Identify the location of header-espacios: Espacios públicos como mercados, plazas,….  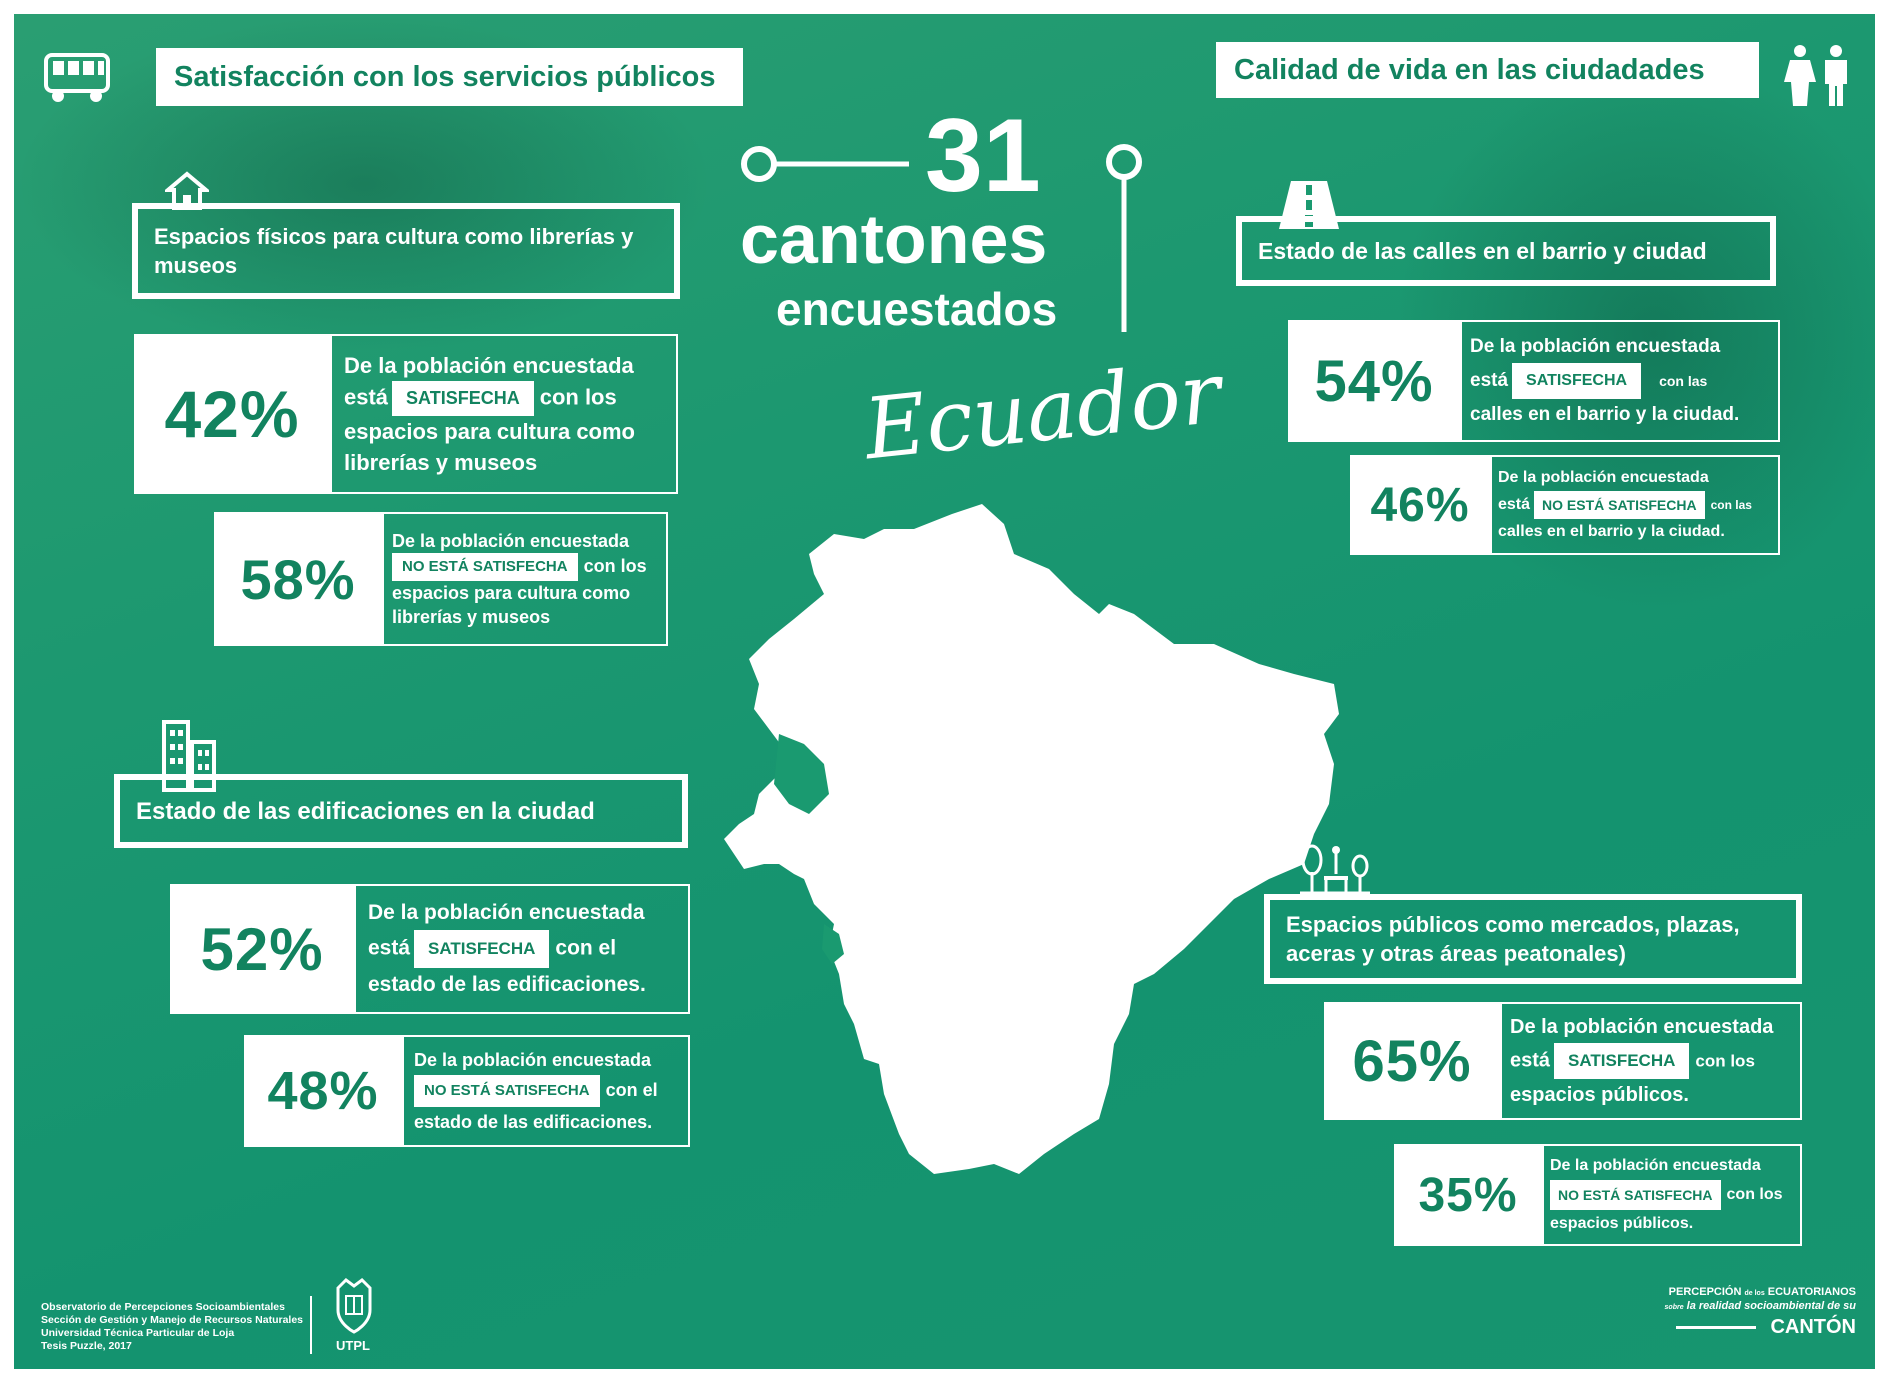
(1533, 939).